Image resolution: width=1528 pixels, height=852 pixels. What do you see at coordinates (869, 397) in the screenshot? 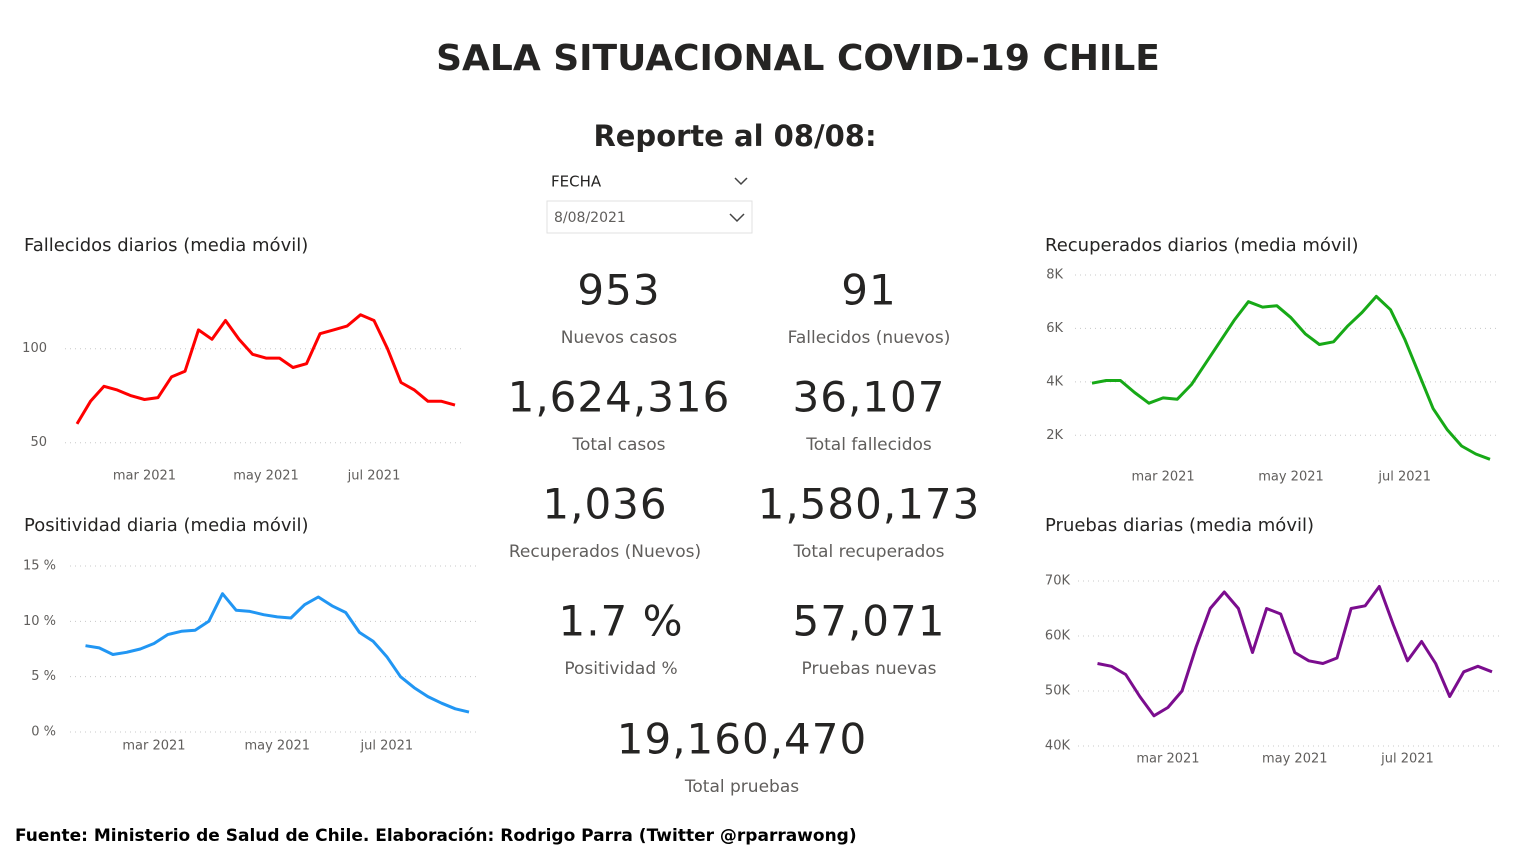
I see `kpi-value: 36,107` at bounding box center [869, 397].